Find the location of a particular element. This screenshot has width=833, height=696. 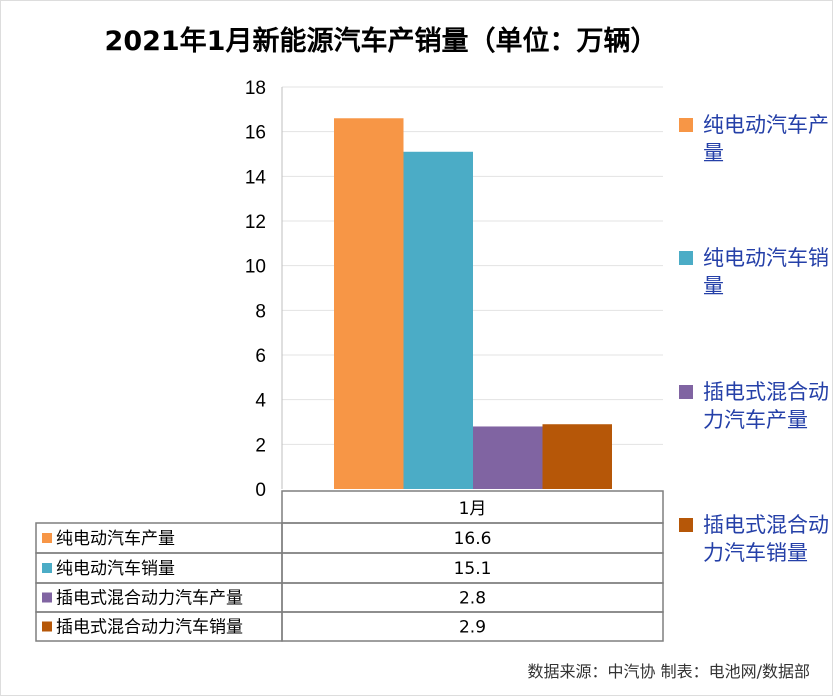

legend-item: 纯电动汽车产量 is located at coordinates (754, 139).